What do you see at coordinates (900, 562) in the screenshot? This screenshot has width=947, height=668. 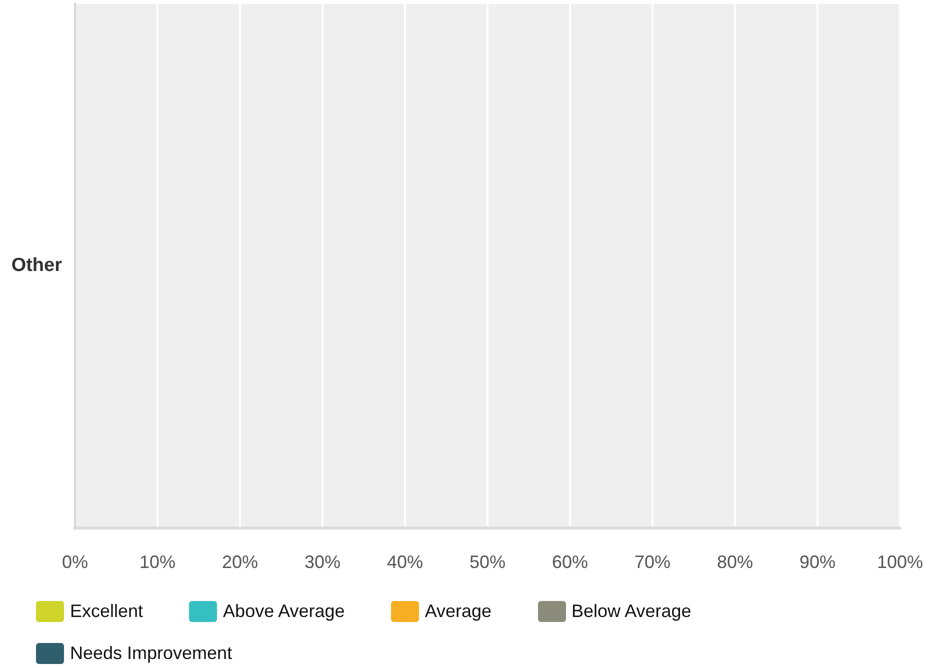 I see `x-tick-label: 100%` at bounding box center [900, 562].